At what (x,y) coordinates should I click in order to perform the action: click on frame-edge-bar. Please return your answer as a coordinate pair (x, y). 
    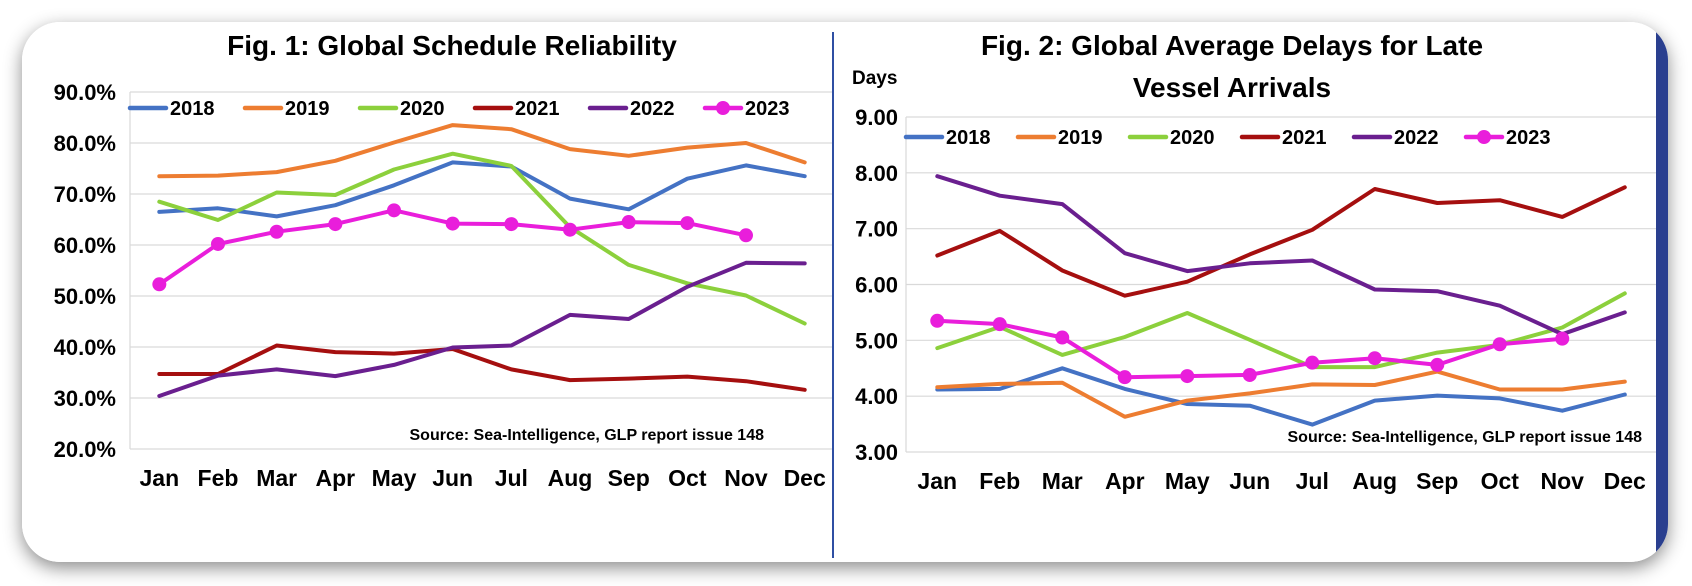
    Looking at the image, I should click on (1662, 292).